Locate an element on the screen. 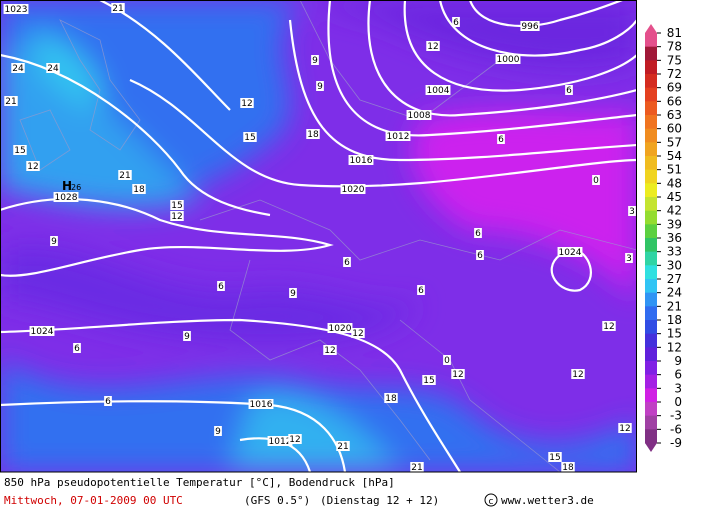 The image size is (704, 513). legend-tick-label: 30 is located at coordinates (674, 265).